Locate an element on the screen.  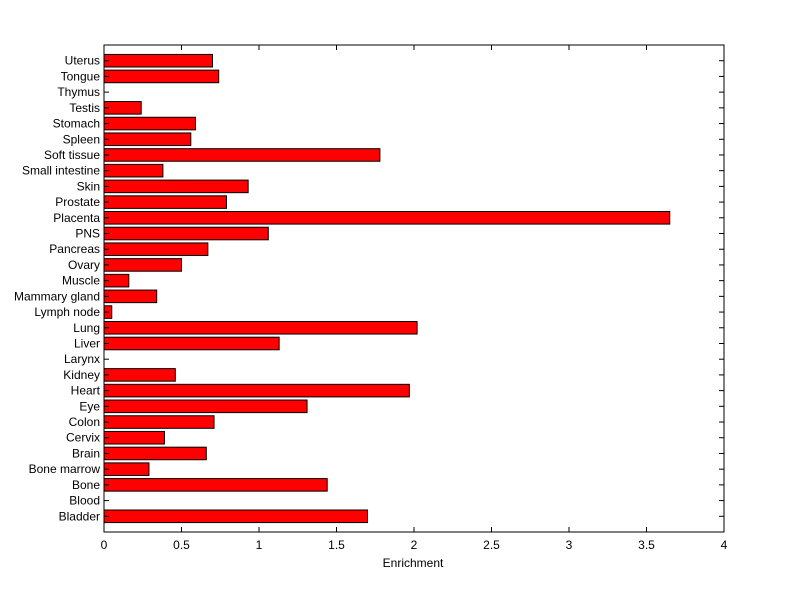
x-tick-label: 4 is located at coordinates (724, 545).